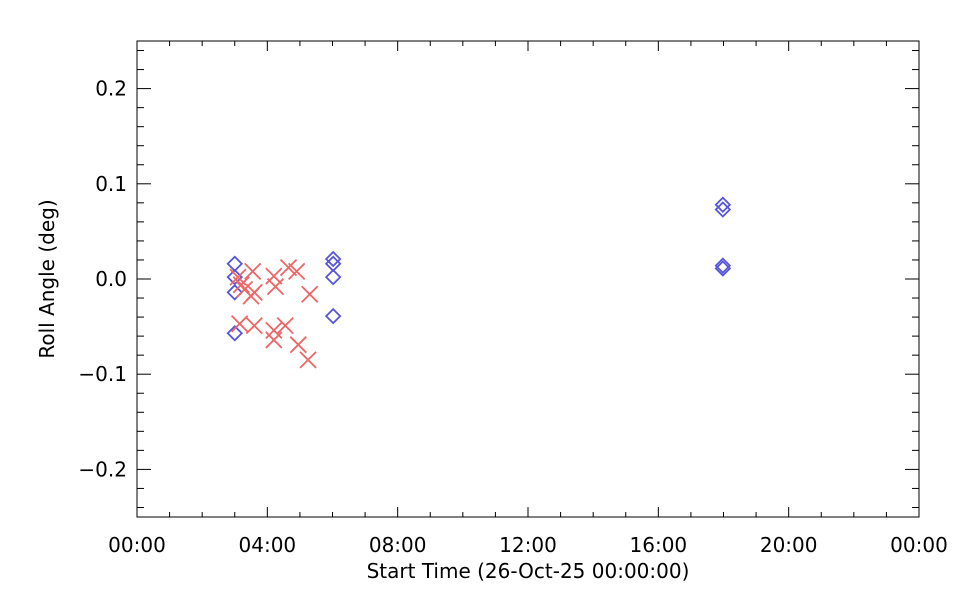 The width and height of the screenshot is (960, 600). What do you see at coordinates (111, 184) in the screenshot?
I see `y-tick-label: 0.1` at bounding box center [111, 184].